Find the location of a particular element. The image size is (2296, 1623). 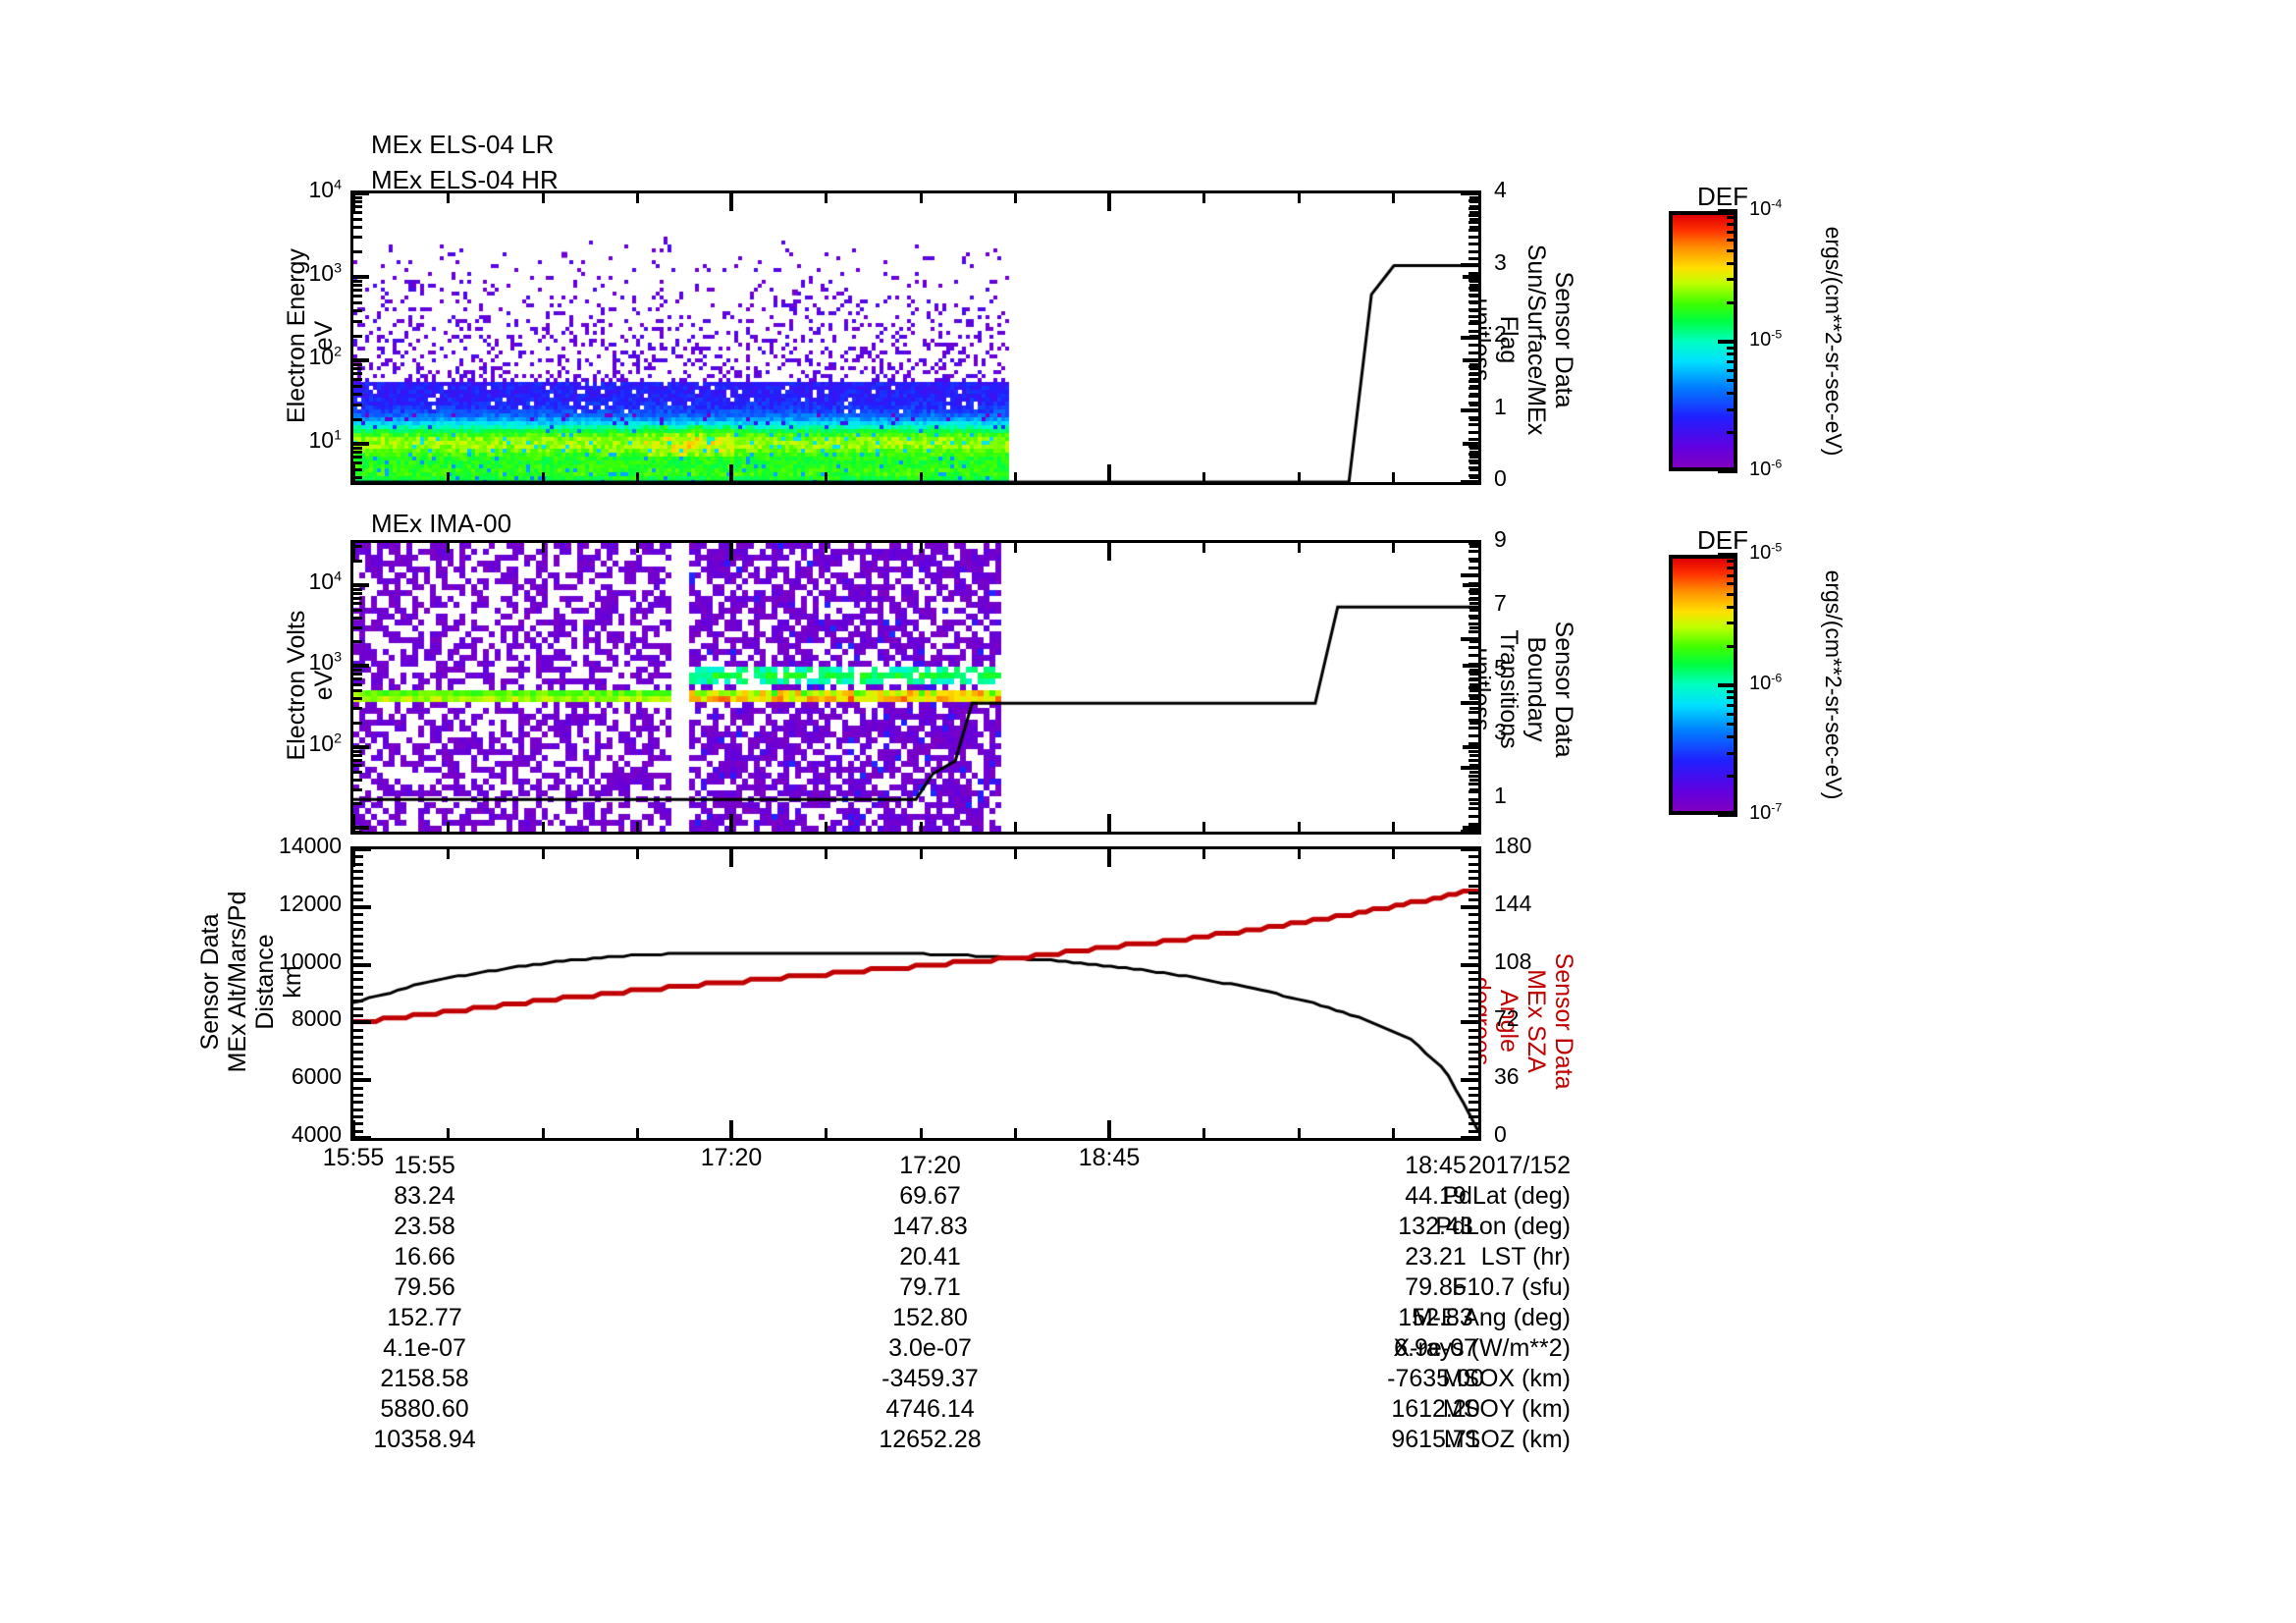

table-cell: 44.19 is located at coordinates (1436, 1196).